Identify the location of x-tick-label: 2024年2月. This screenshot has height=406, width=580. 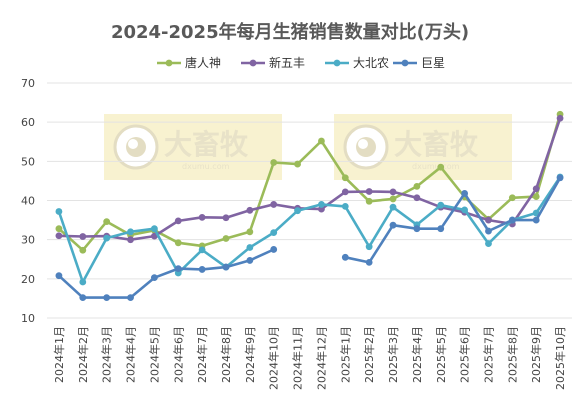
(83, 354).